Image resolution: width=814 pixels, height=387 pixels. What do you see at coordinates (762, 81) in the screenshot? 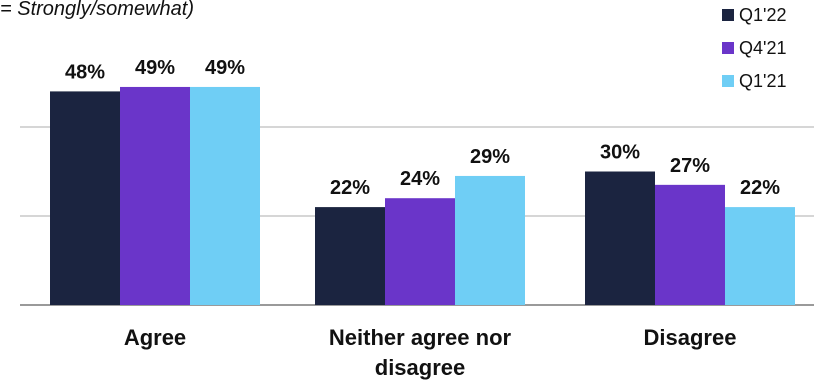
I see `legend-label-q1-21: Q1'21` at bounding box center [762, 81].